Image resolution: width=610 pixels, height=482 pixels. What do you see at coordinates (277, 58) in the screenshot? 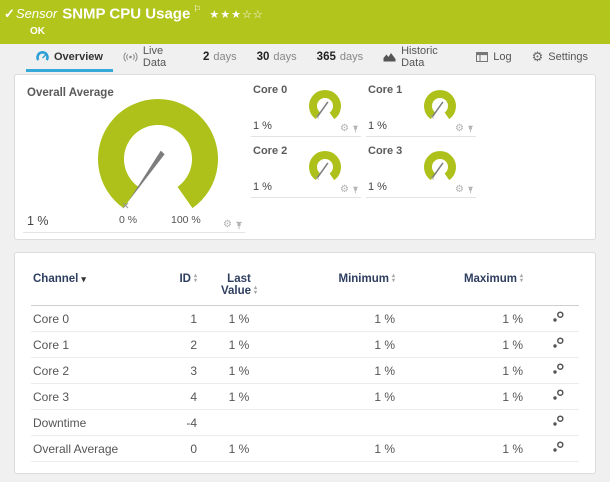
I see `tab-30-days: 30 days` at bounding box center [277, 58].